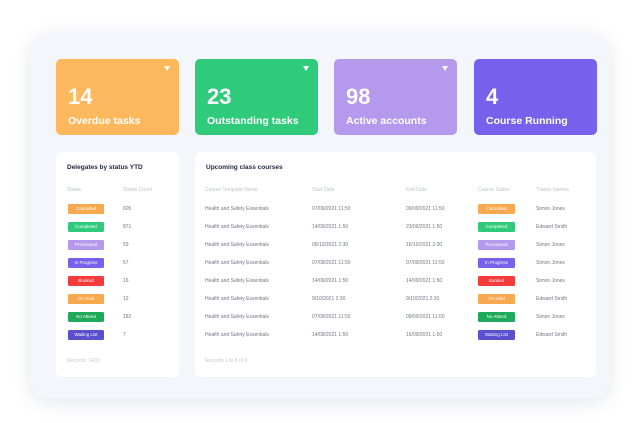 This screenshot has width=639, height=423. Describe the element at coordinates (244, 167) in the screenshot. I see `panel-title: Upcoming class courses` at that location.